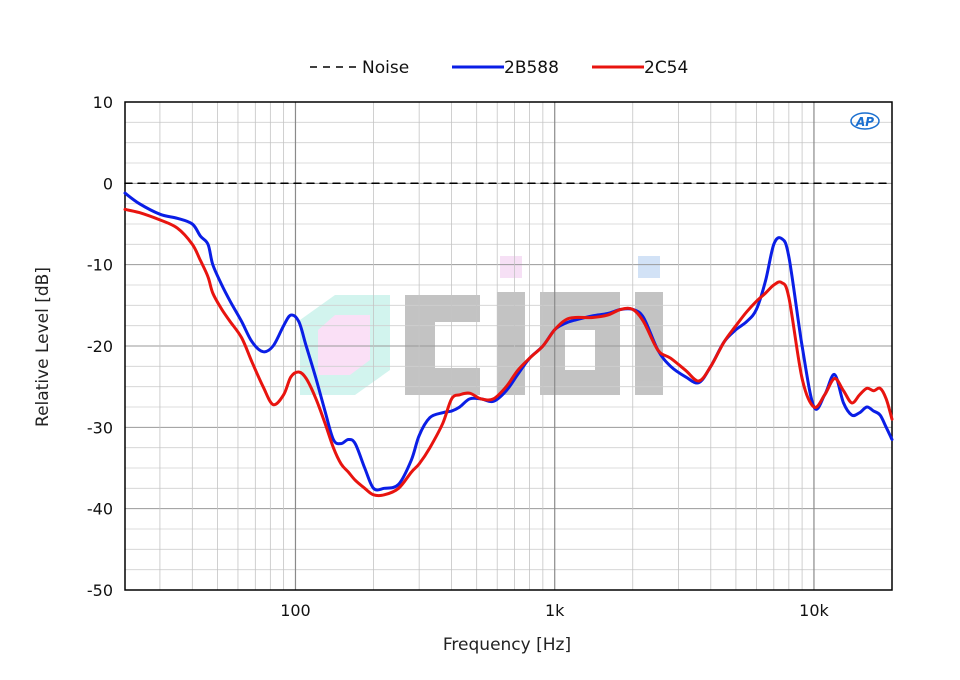 This screenshot has width=960, height=680. I want to click on legend: Noise 2B588 2C54, so click(499, 68).